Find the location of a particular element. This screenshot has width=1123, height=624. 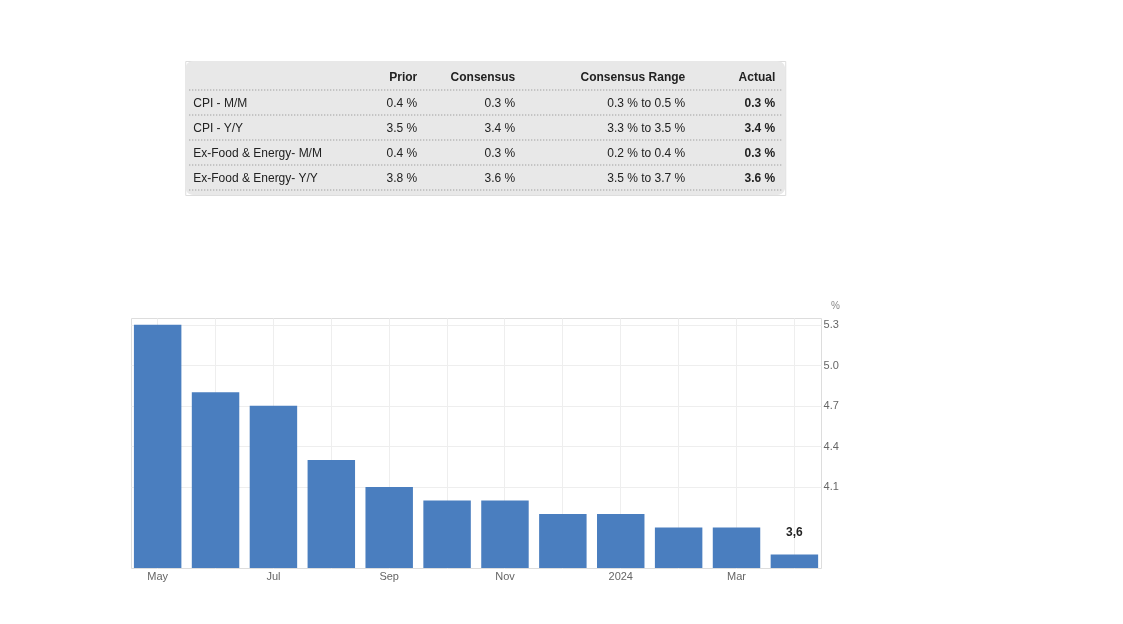

x-tick-label: 2024 is located at coordinates (620, 575).